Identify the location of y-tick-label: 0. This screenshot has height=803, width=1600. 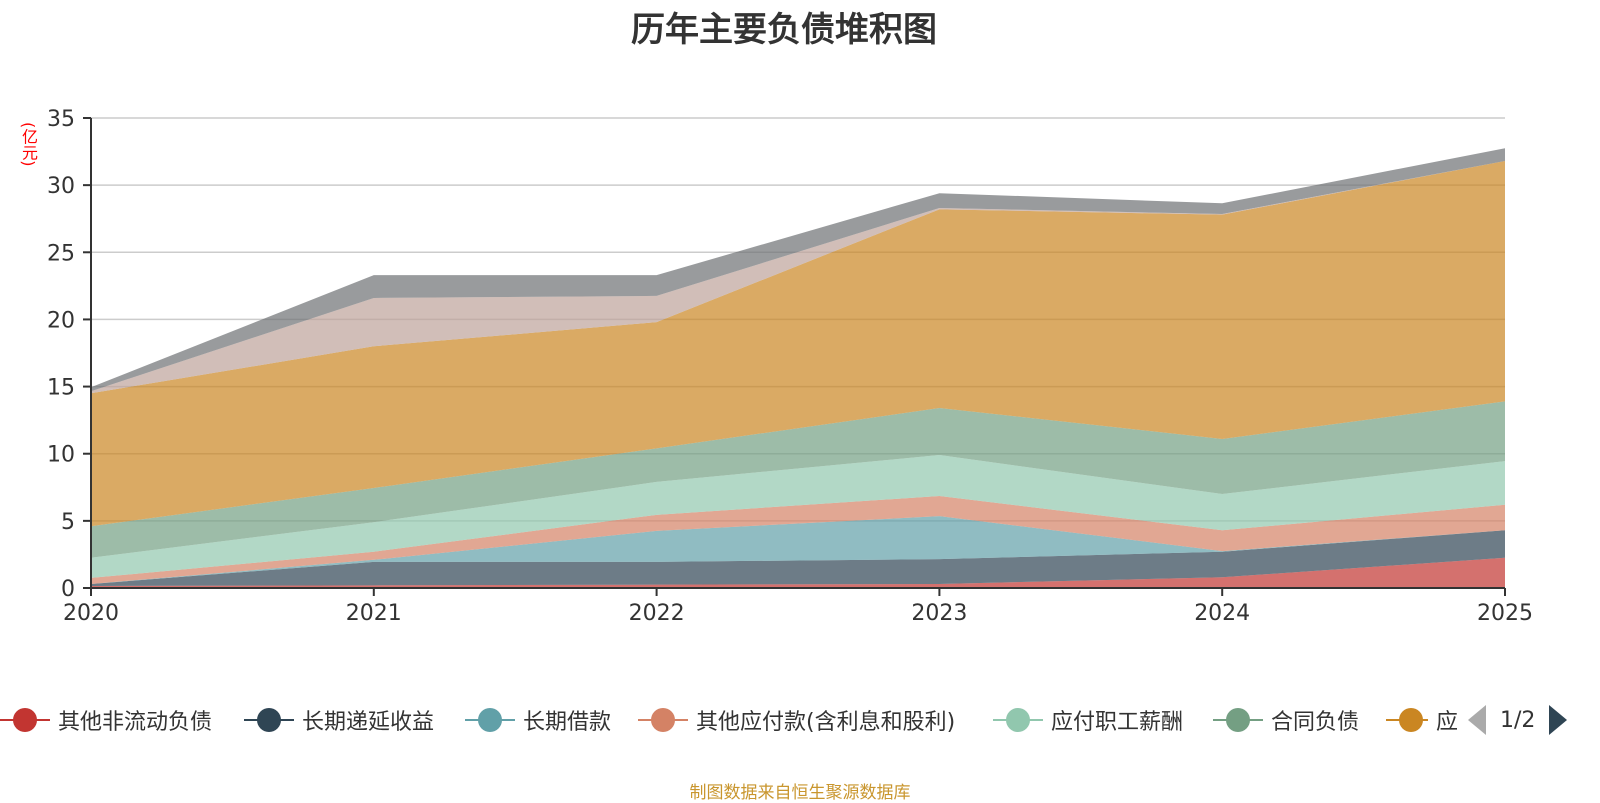
(68, 589).